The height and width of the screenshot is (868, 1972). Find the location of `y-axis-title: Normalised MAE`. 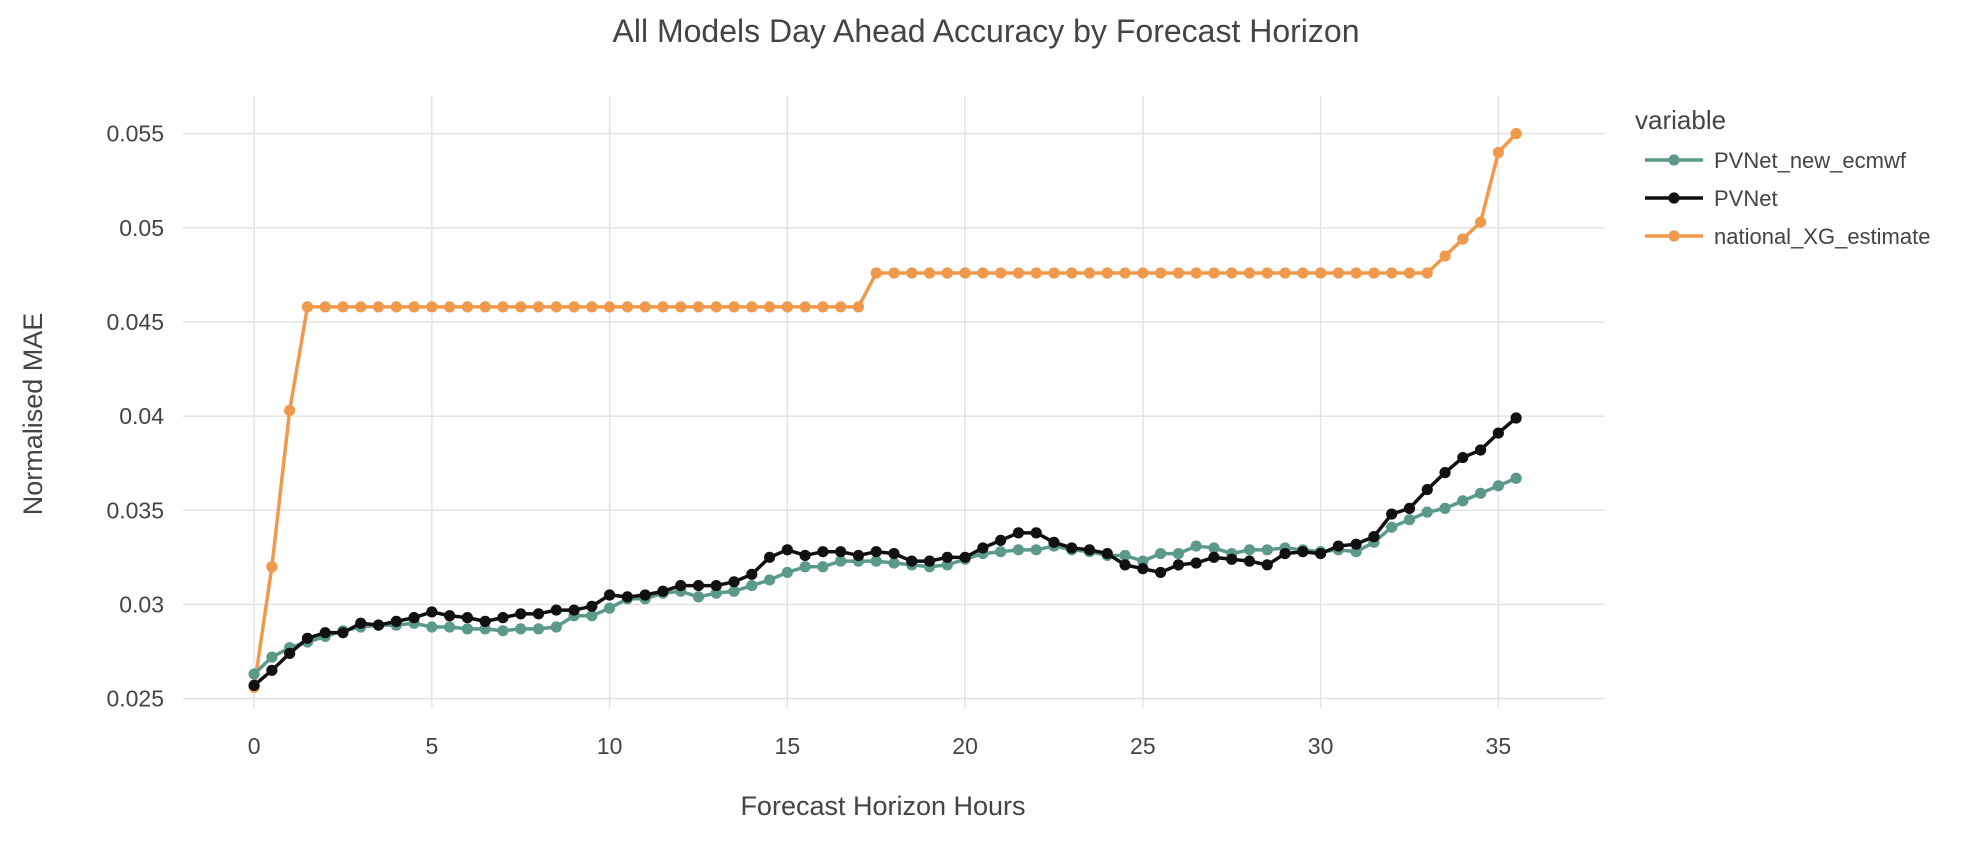

y-axis-title: Normalised MAE is located at coordinates (33, 414).